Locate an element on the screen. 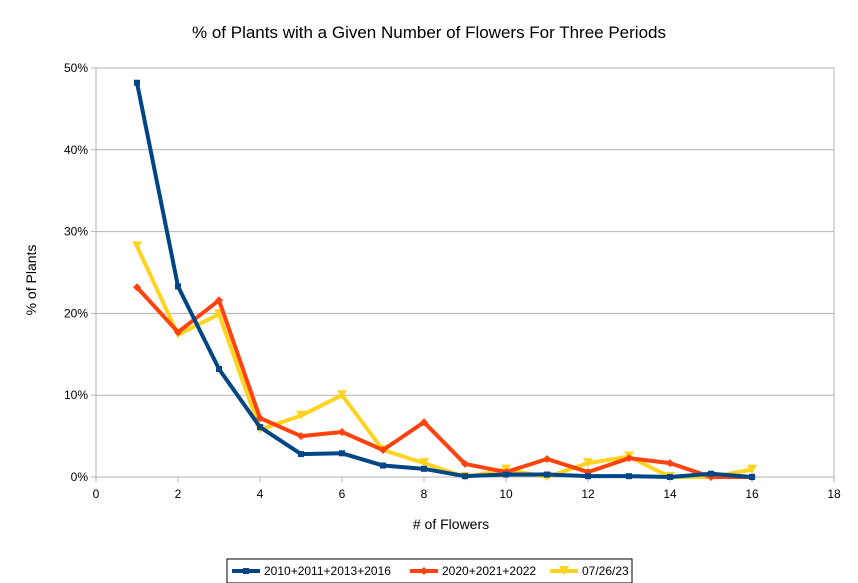  y-axis-label: % of Plants is located at coordinates (31, 280).